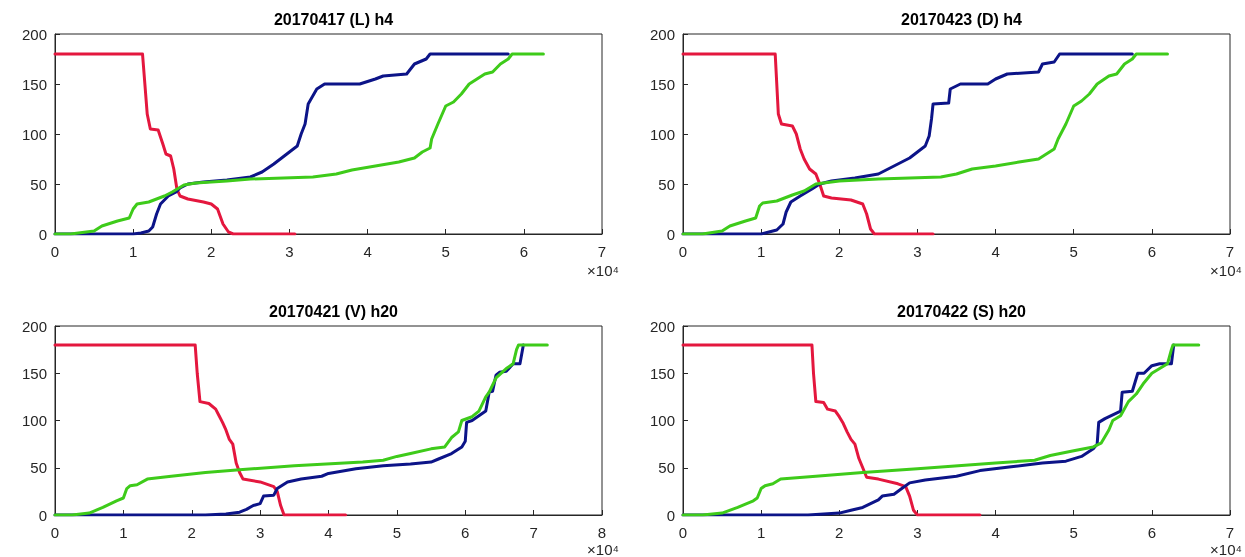 Image resolution: width=1245 pixels, height=557 pixels. What do you see at coordinates (333, 19) in the screenshot?
I see `chart-title: 20170417 (L) h4` at bounding box center [333, 19].